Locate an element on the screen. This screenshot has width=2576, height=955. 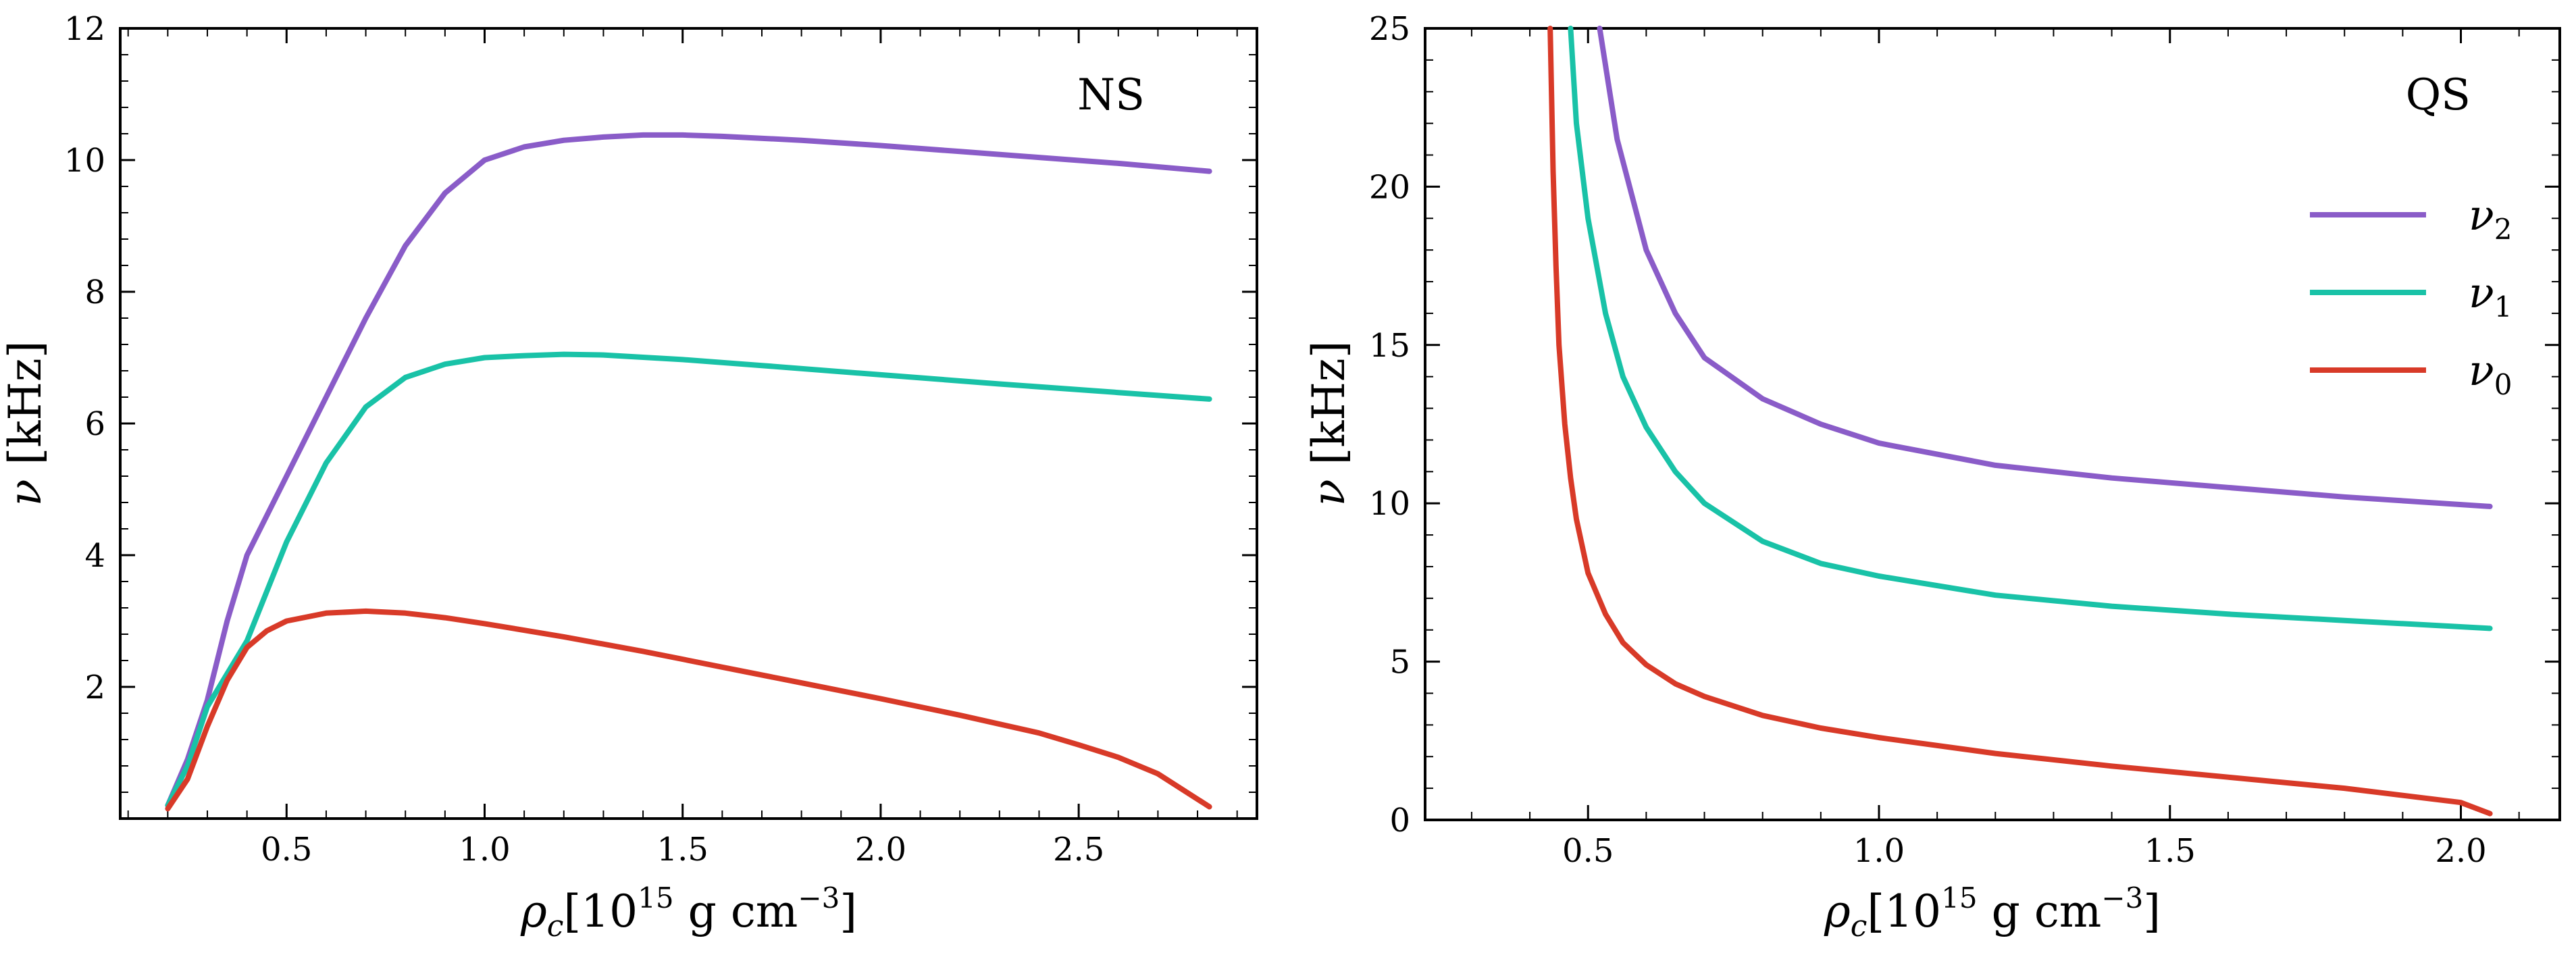
qs-y-tick-label: 15 is located at coordinates (1389, 346).